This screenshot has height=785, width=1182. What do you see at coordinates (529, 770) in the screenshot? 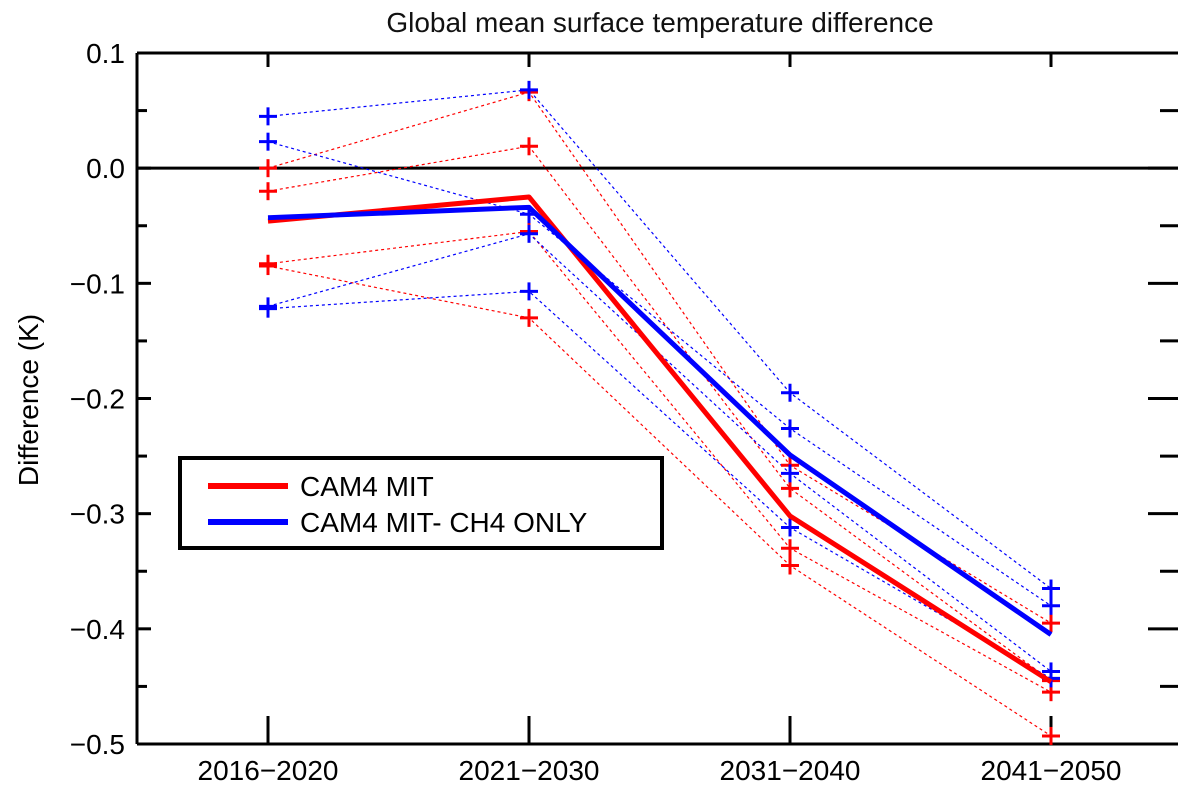
I see `x-tick-label: 2021−2030` at bounding box center [529, 770].